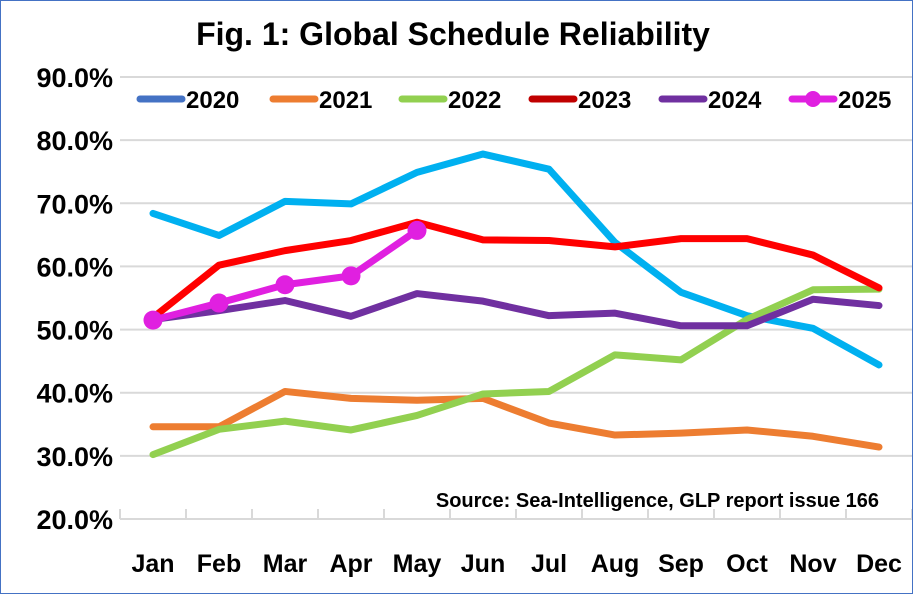 Image resolution: width=913 pixels, height=598 pixels. Describe the element at coordinates (74, 204) in the screenshot. I see `y-tick-label: 70.0%` at that location.